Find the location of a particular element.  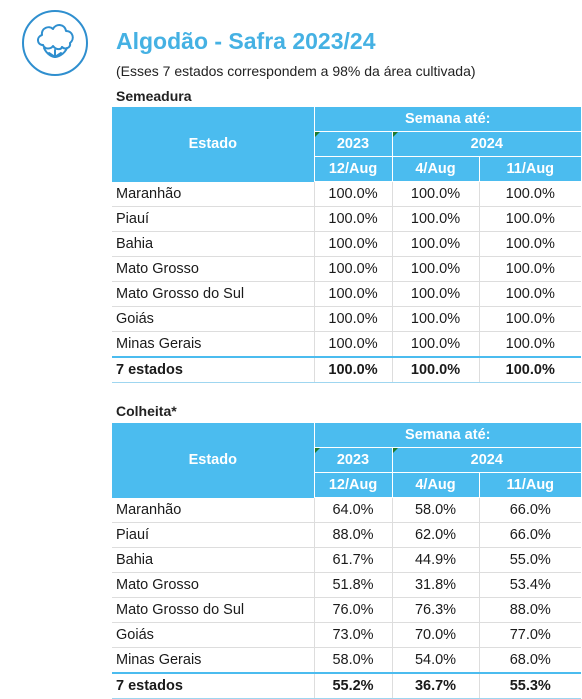

table-row: Mato Grosso 51.8% 31.8% 53.4% is located at coordinates (347, 585).